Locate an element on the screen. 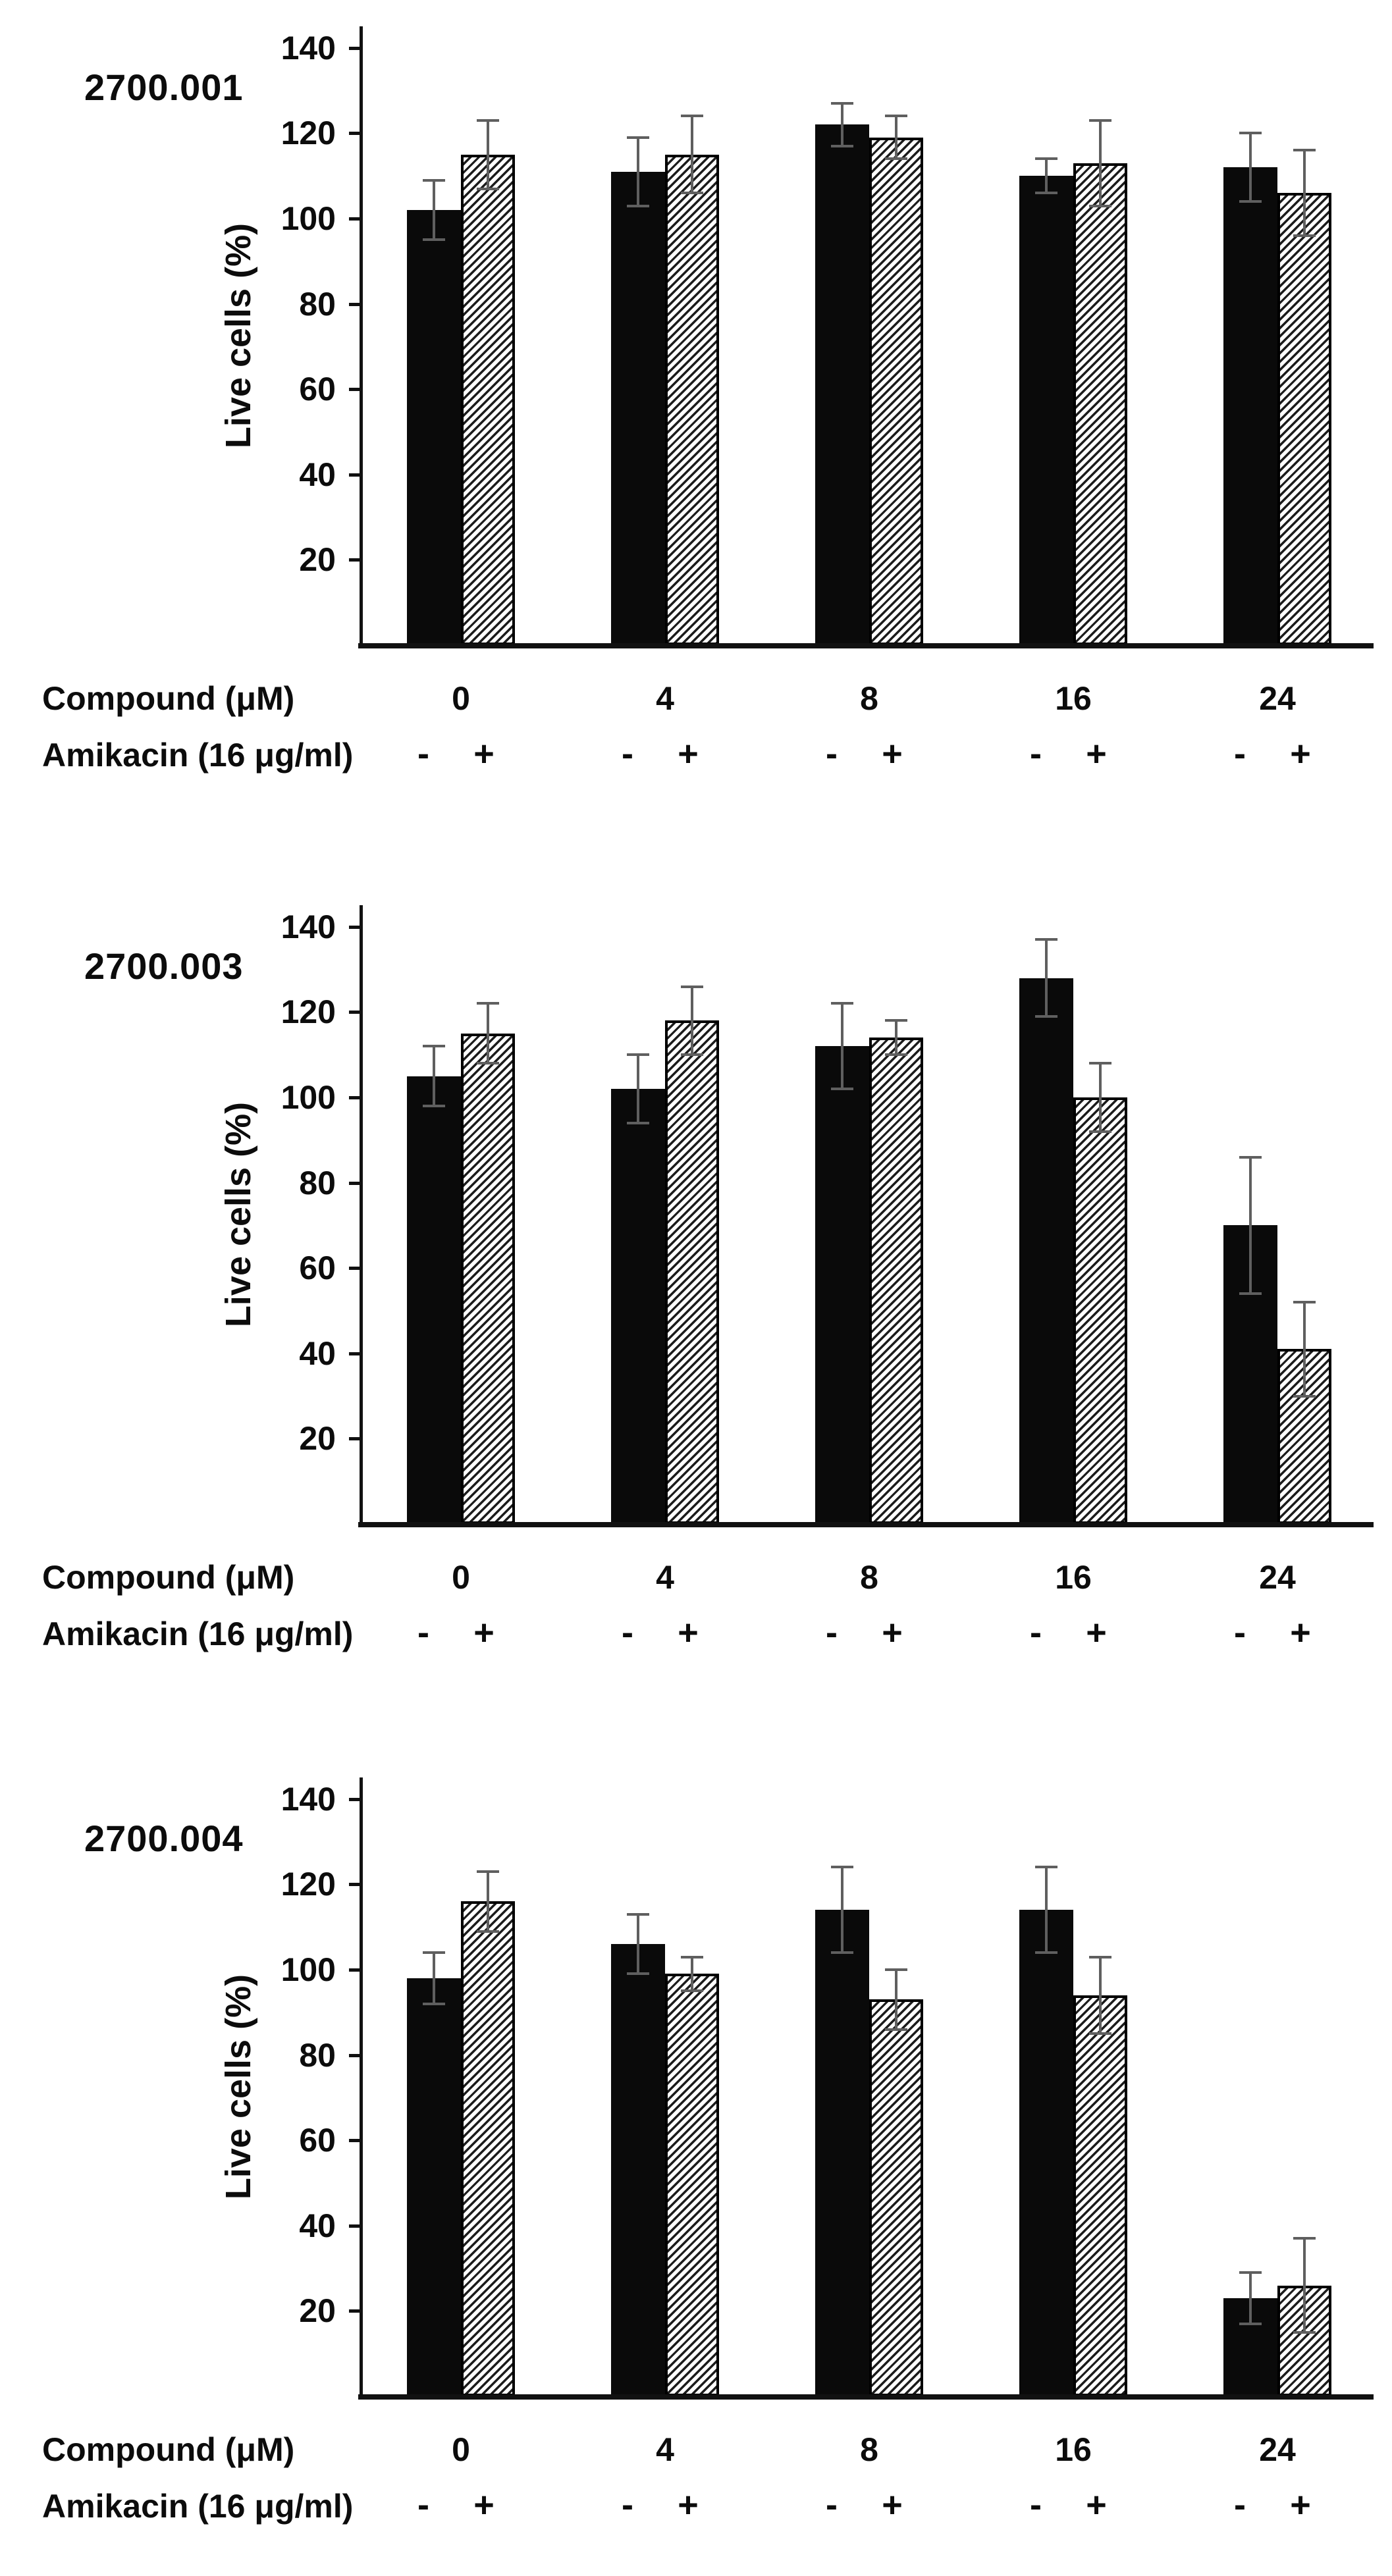 Image resolution: width=1392 pixels, height=2576 pixels. y-tick-label: 80 is located at coordinates (318, 1182).